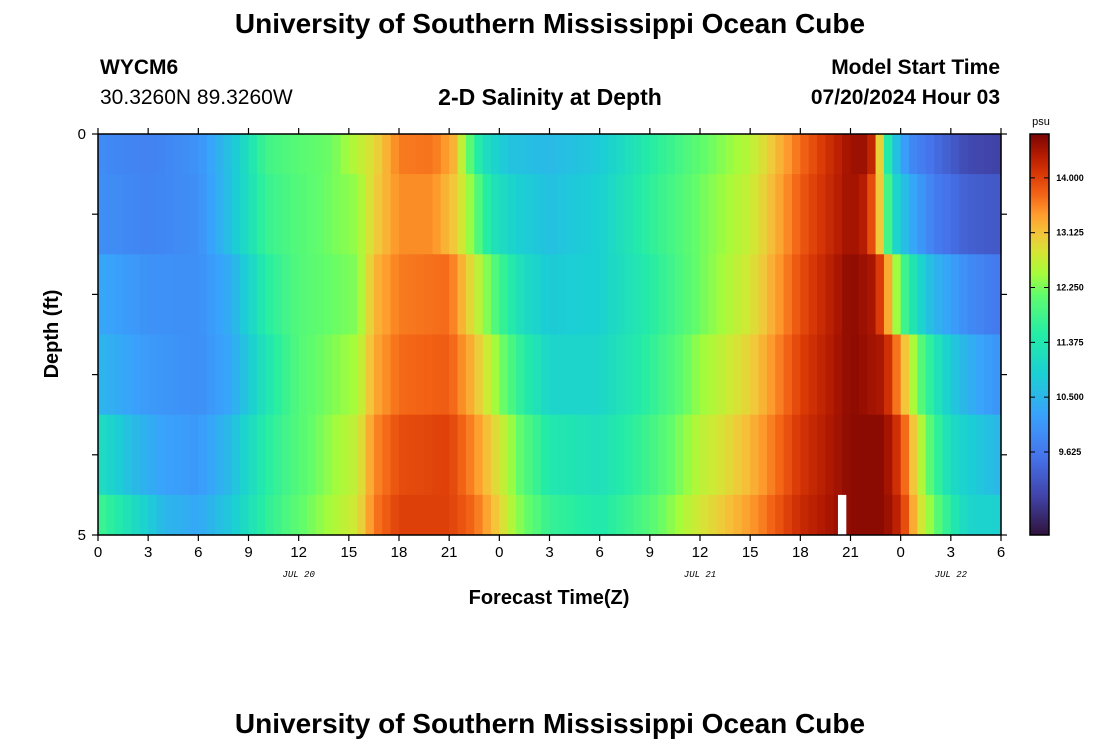 The width and height of the screenshot is (1100, 750). What do you see at coordinates (700, 575) in the screenshot?
I see `date-label: JUL 21` at bounding box center [700, 575].